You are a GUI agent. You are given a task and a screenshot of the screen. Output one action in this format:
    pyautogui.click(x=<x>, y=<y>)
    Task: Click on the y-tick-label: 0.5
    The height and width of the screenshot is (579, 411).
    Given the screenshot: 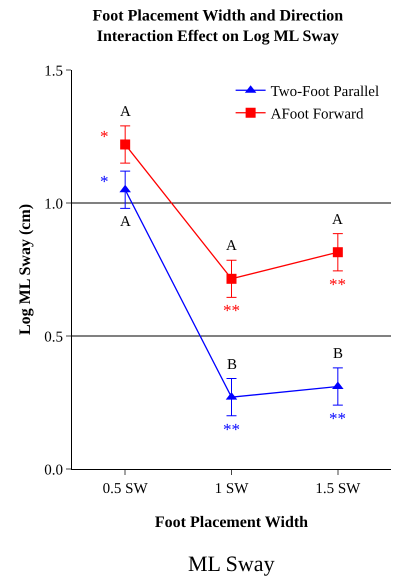 What is the action you would take?
    pyautogui.click(x=53, y=337)
    